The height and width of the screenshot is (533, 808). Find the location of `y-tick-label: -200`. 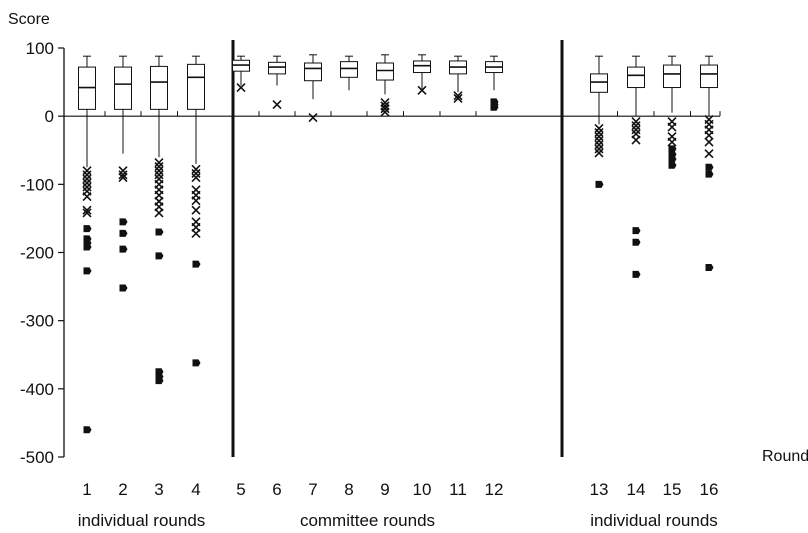

y-tick-label: -200 is located at coordinates (37, 253).